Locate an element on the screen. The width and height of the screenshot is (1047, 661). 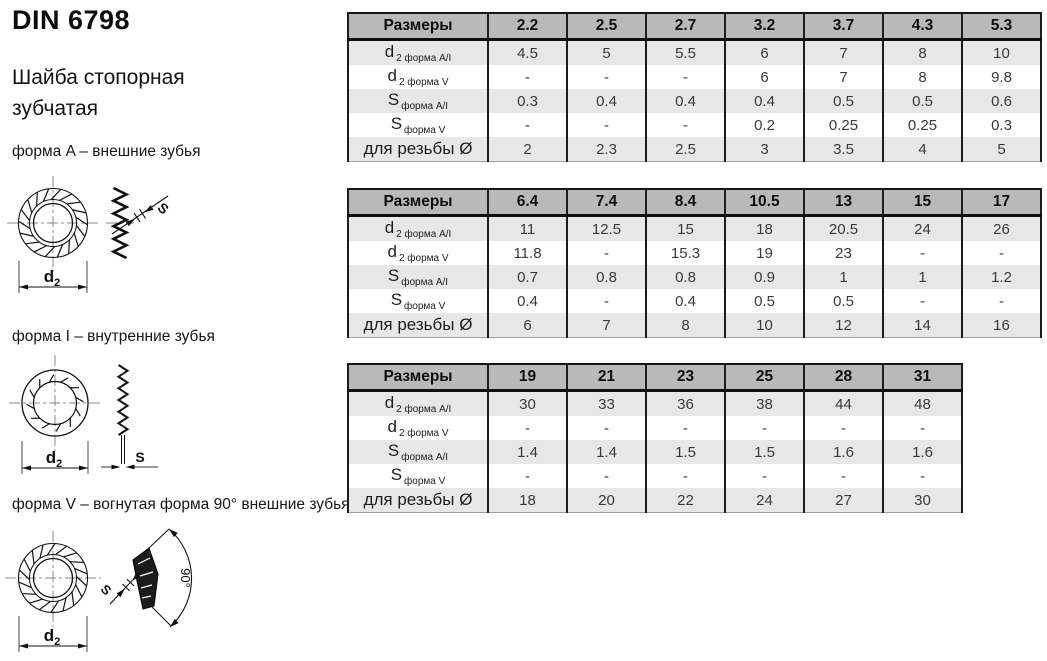
table-header-row: Размеры 6.4 7.4 8.4 10.5 13 15 17 is located at coordinates (694, 203).